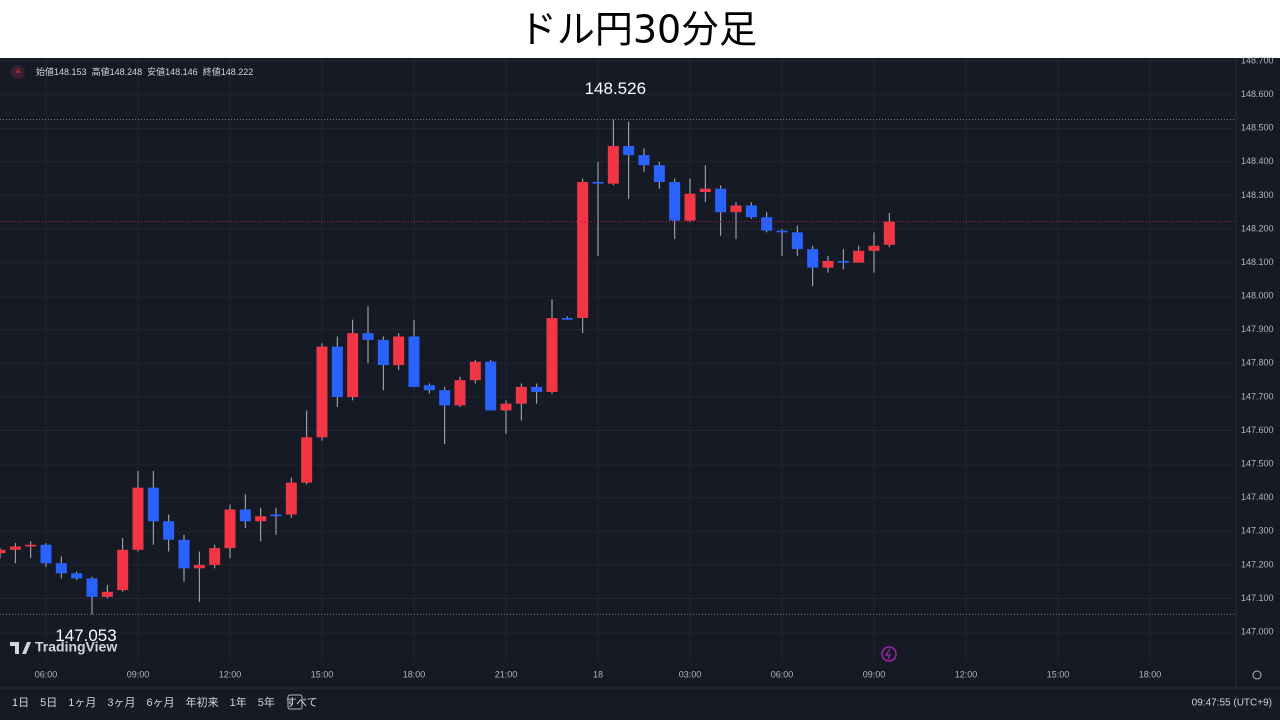  What do you see at coordinates (506, 674) in the screenshot?
I see `x-tick-label: 21:00` at bounding box center [506, 674].